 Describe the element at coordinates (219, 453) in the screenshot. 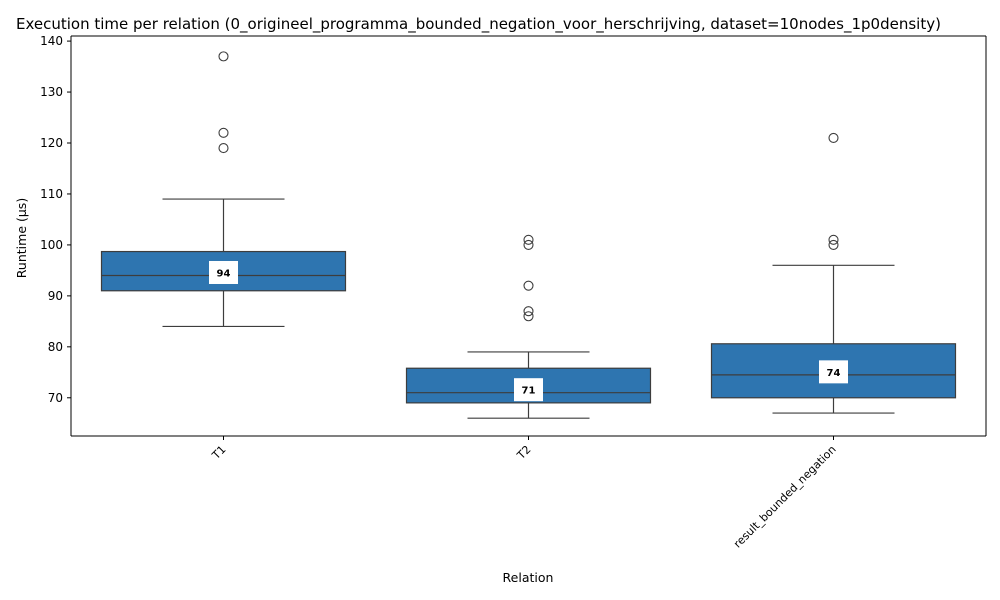

I see `x-tick-label: T1` at that location.